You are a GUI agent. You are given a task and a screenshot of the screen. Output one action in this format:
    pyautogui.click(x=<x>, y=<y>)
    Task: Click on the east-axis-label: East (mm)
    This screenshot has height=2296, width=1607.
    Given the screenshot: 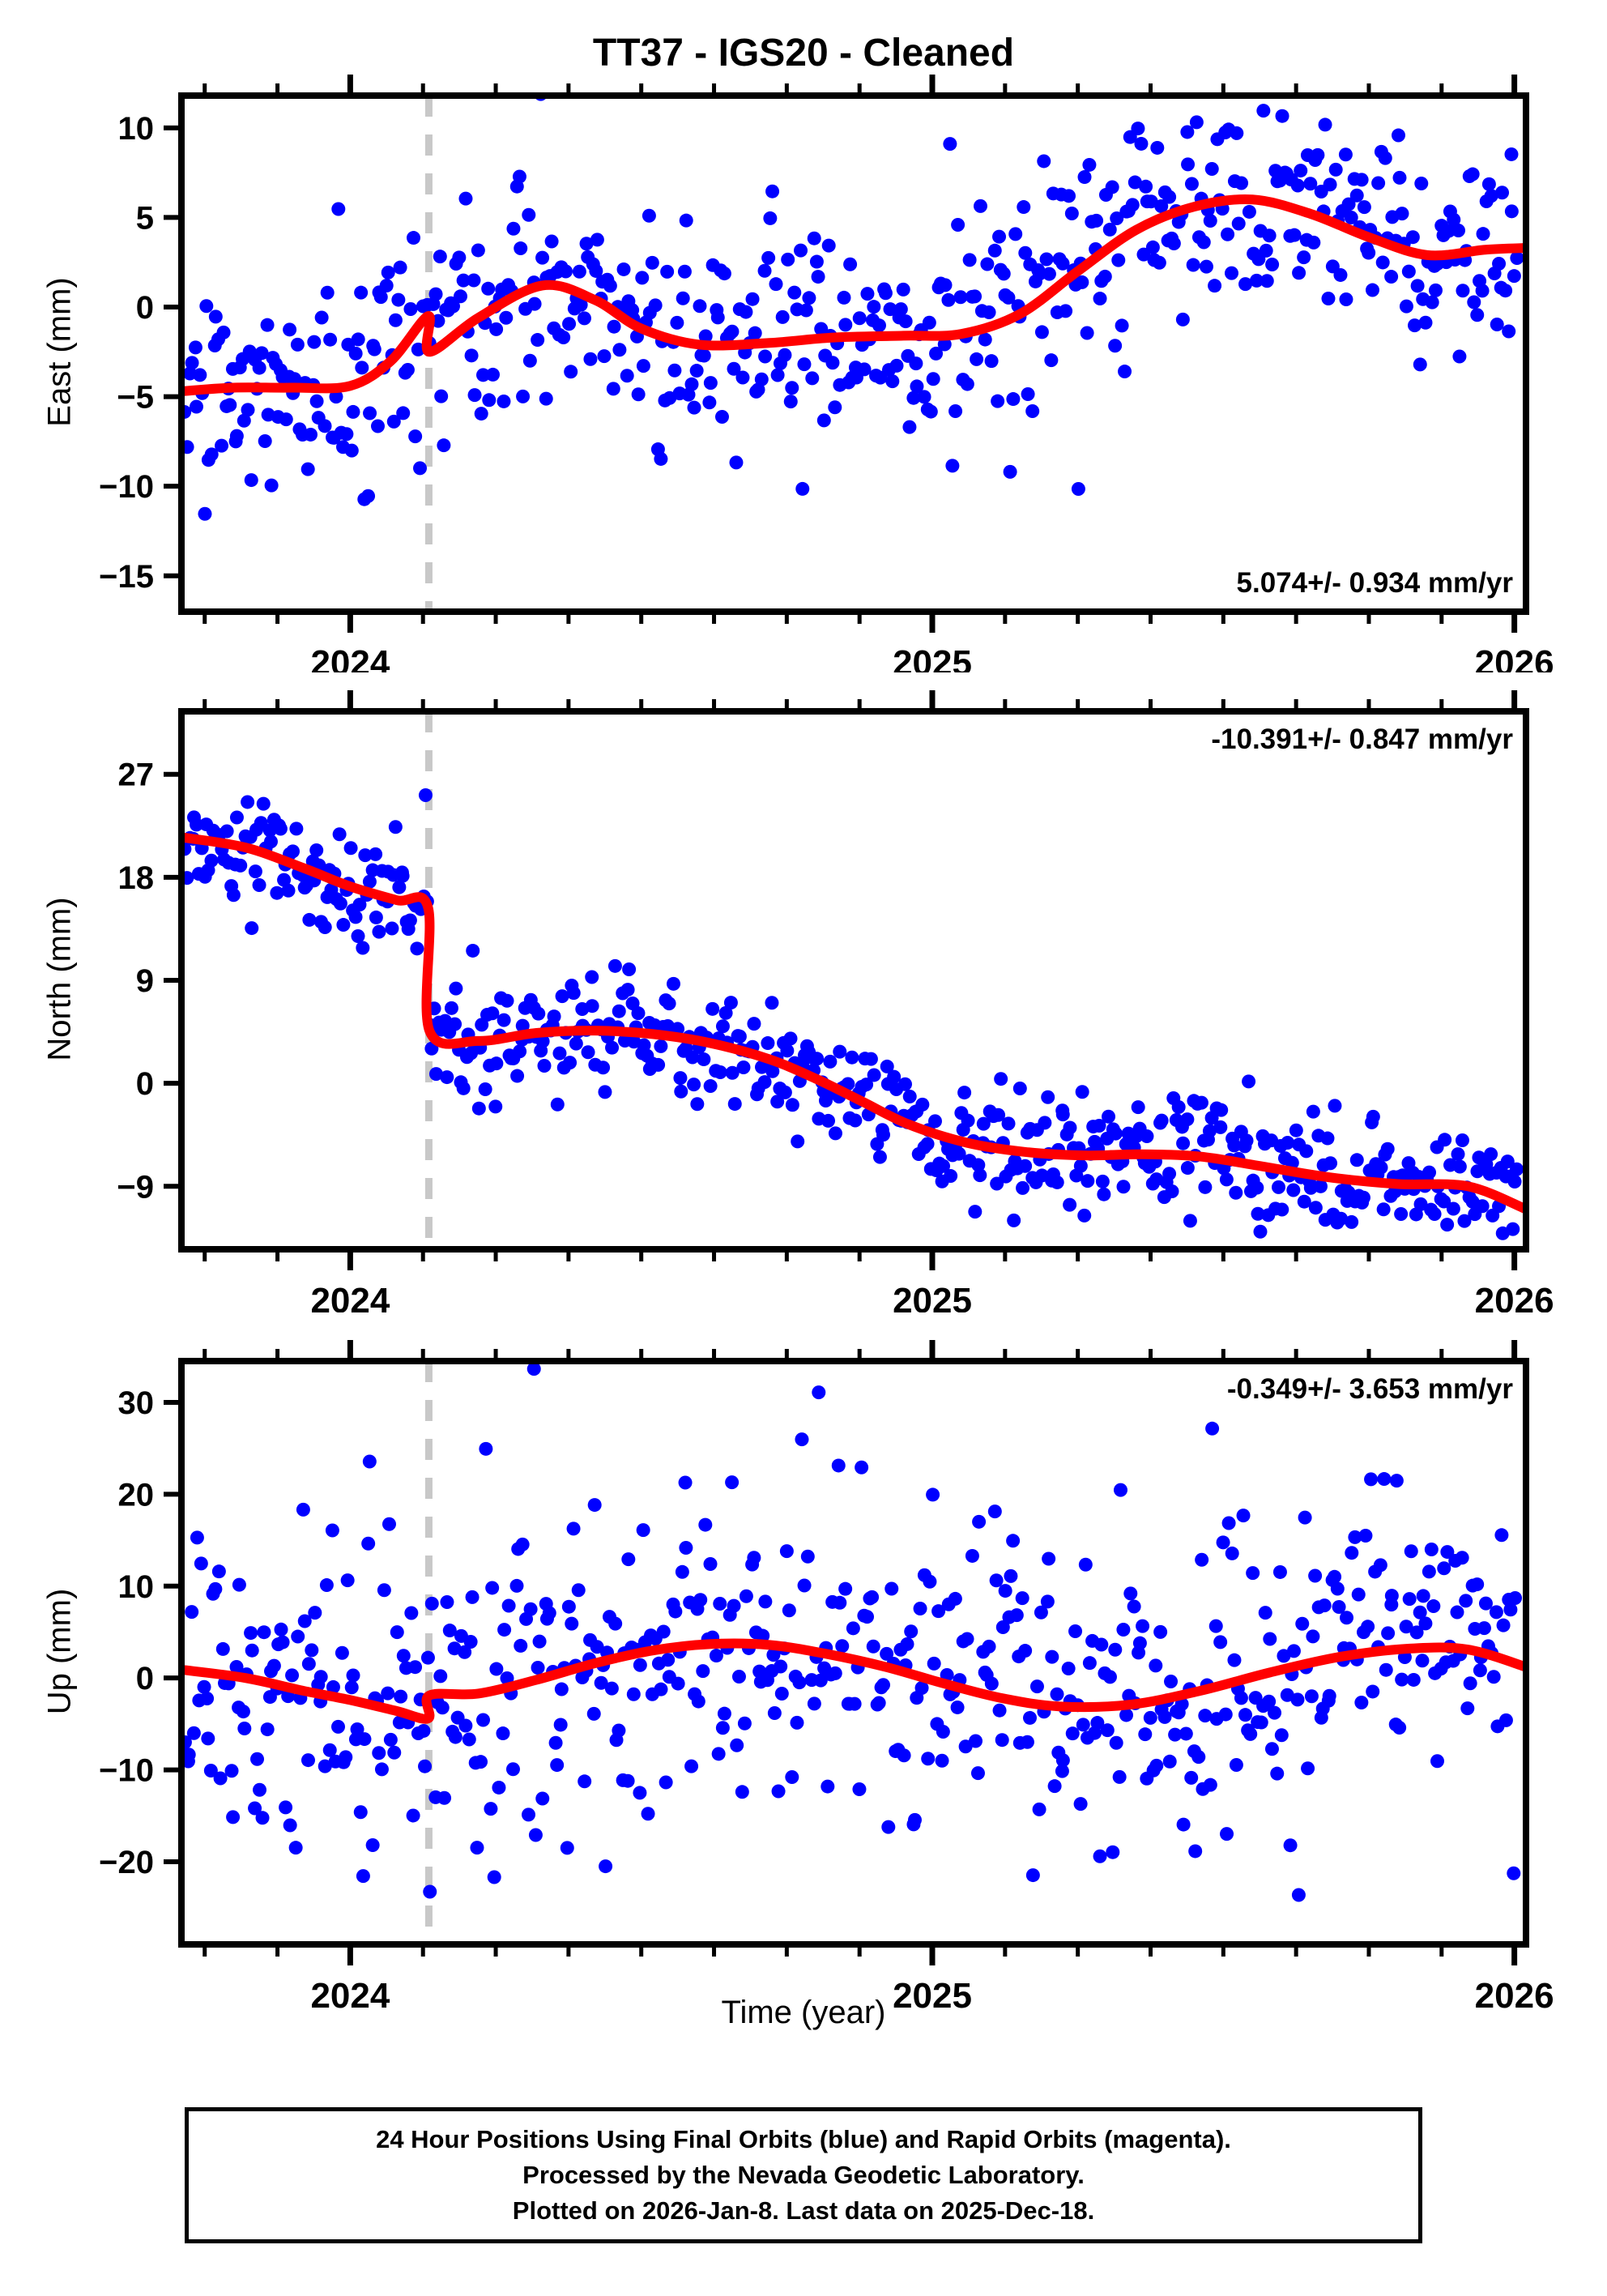 What is the action you would take?
    pyautogui.click(x=59, y=352)
    